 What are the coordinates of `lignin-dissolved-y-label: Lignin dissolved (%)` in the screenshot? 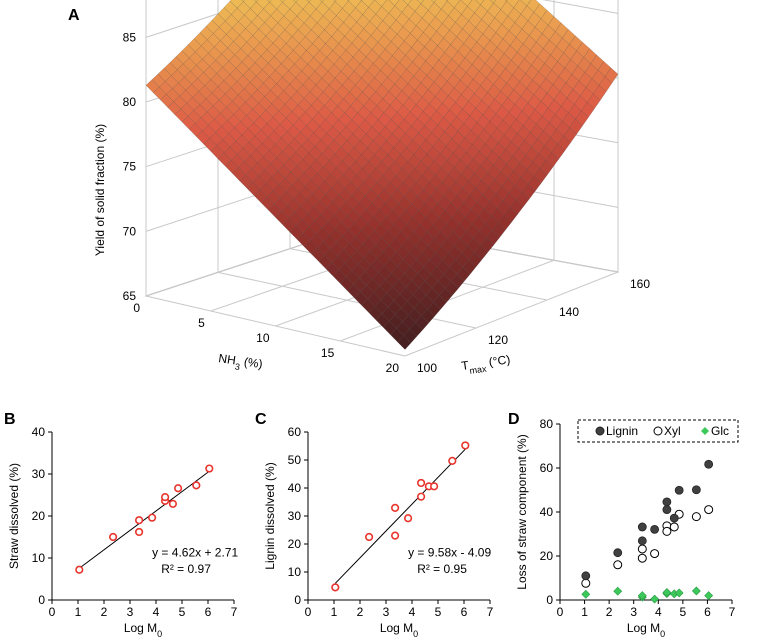 It's located at (270, 515).